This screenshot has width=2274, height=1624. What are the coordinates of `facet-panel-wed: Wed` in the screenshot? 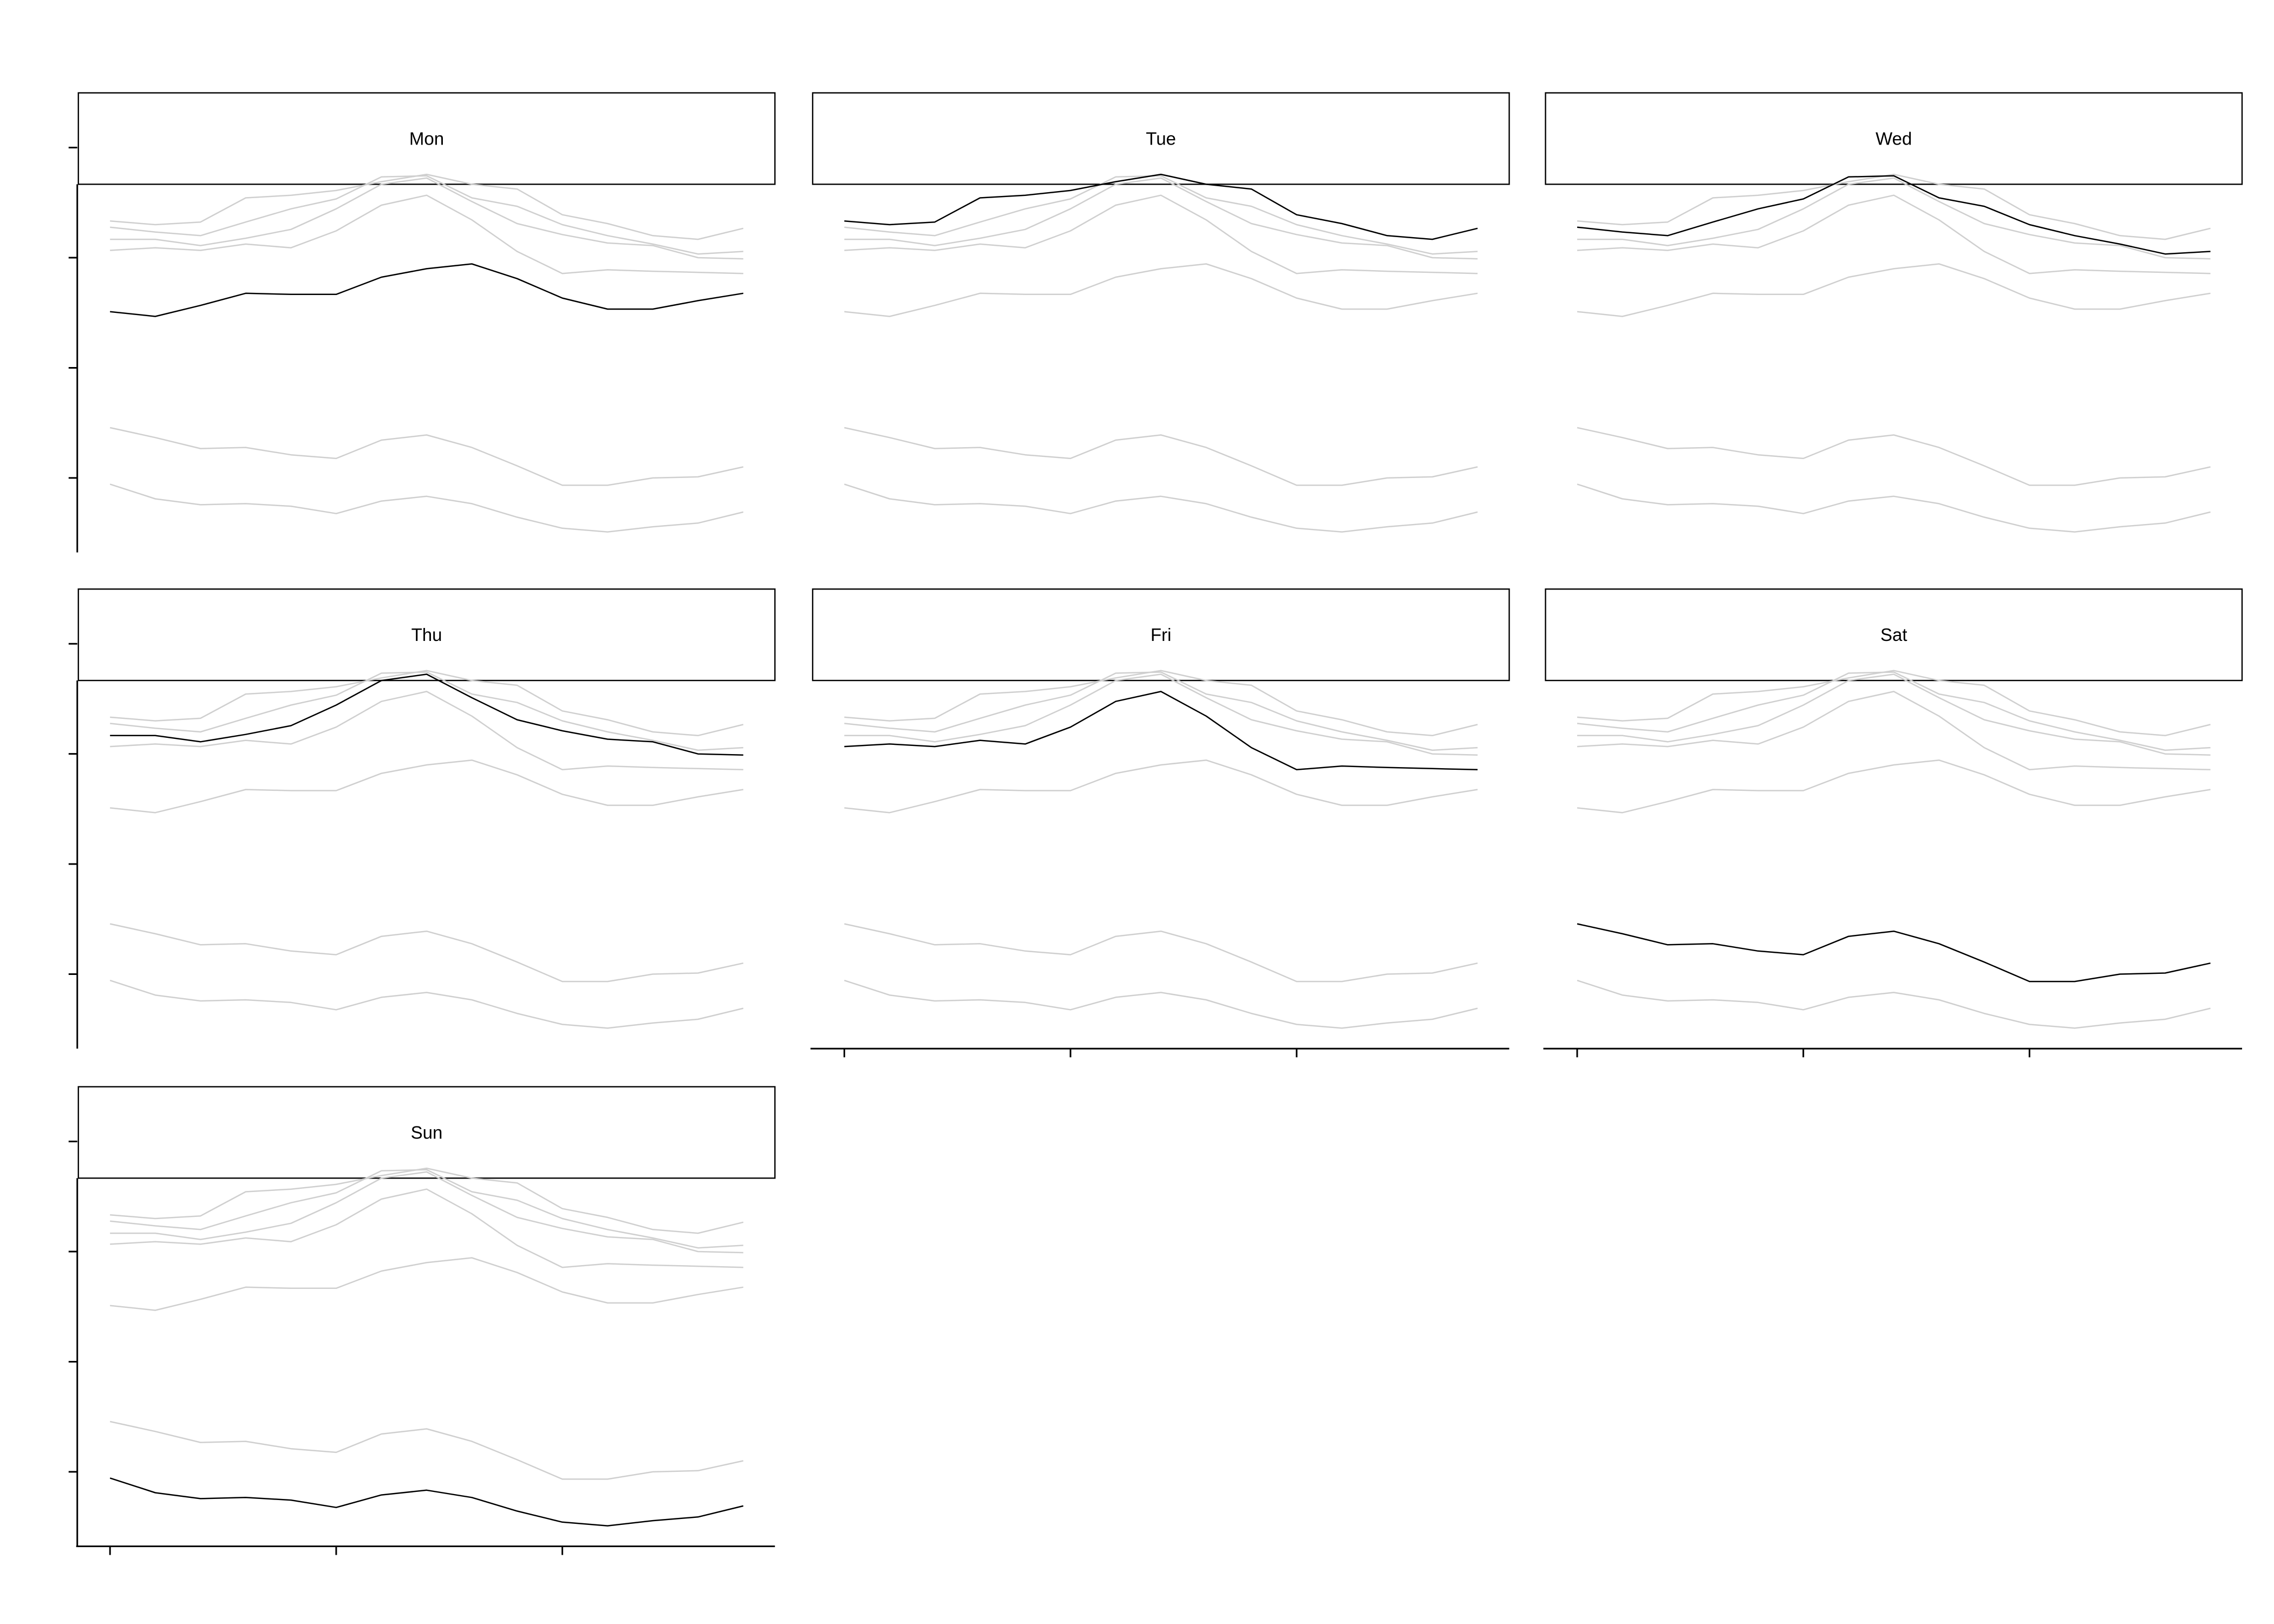 It's located at (1894, 312).